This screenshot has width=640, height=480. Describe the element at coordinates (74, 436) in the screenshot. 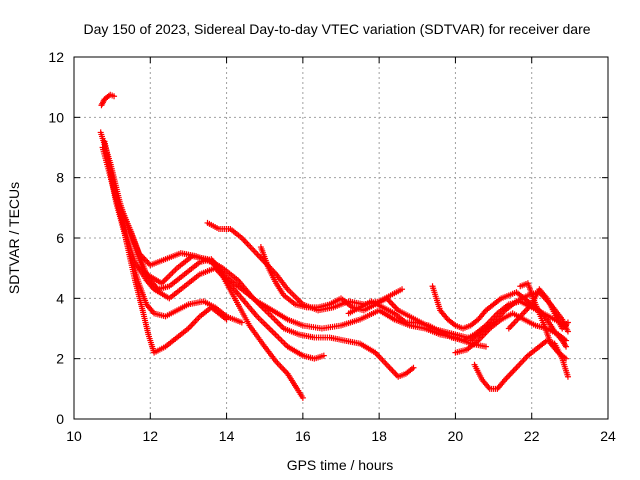

I see `x-tick-label: 10` at that location.